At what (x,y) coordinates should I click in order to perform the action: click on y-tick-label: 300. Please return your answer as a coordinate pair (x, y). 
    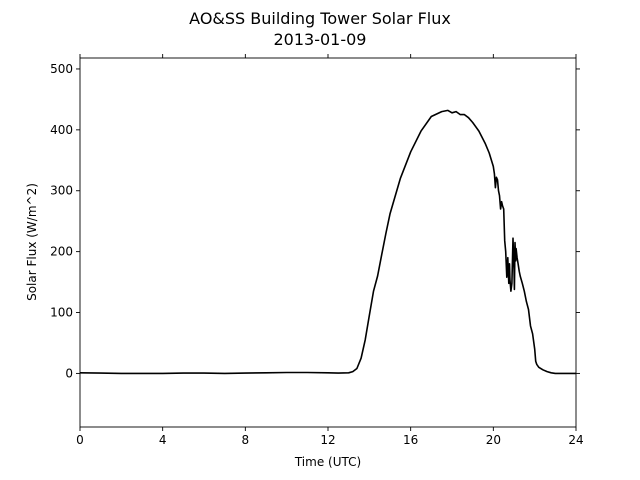
    Looking at the image, I should click on (61, 191).